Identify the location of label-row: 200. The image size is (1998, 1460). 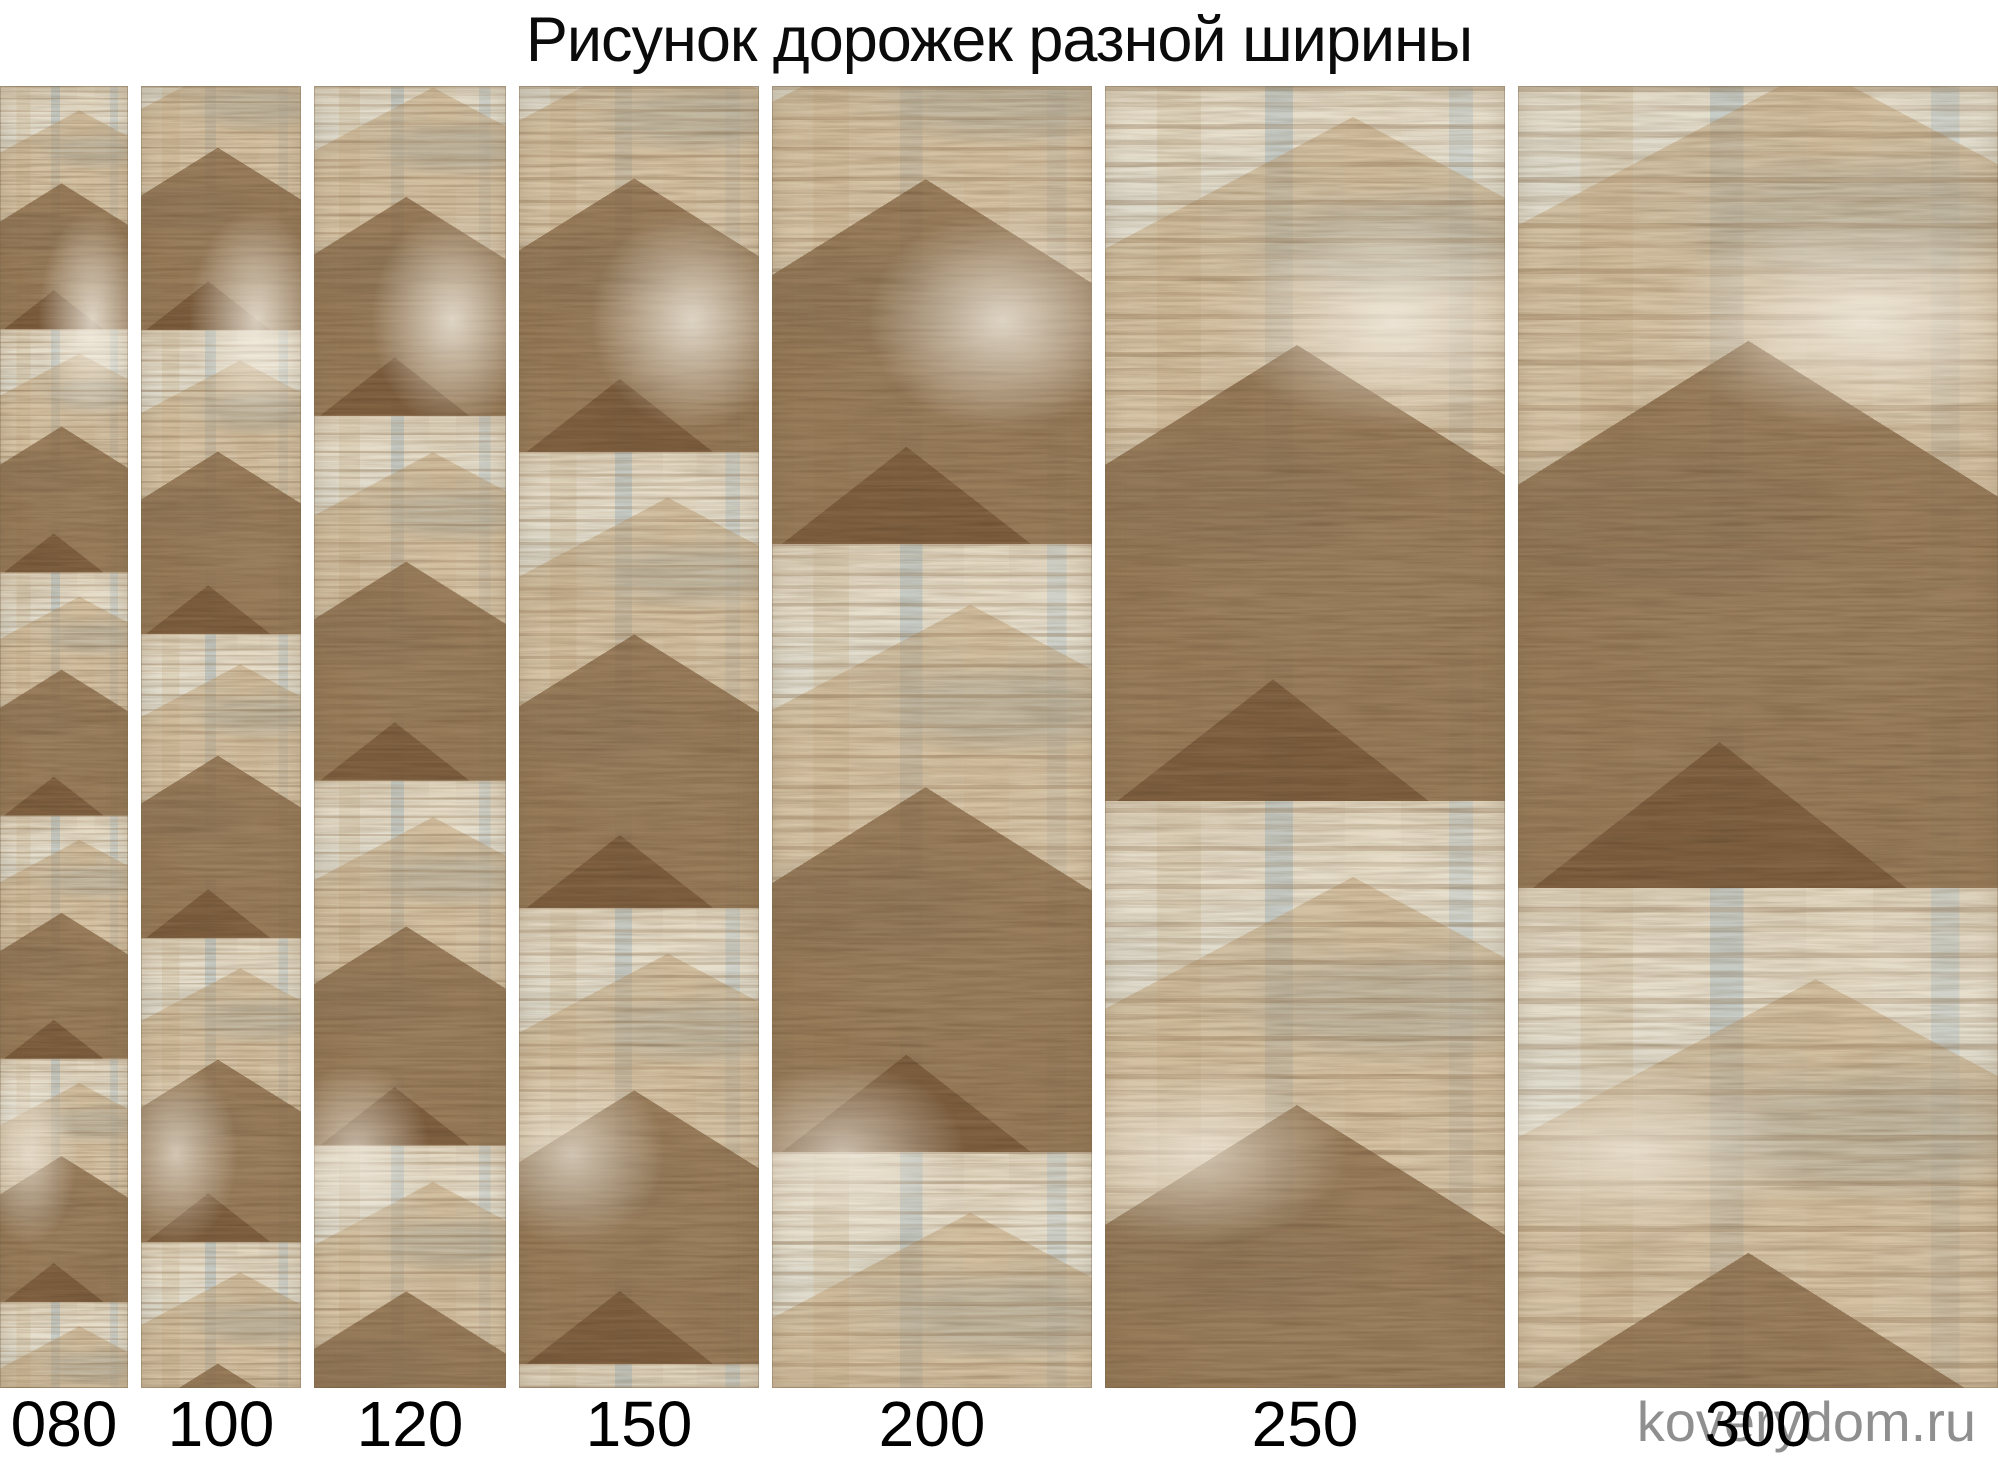
(932, 1424).